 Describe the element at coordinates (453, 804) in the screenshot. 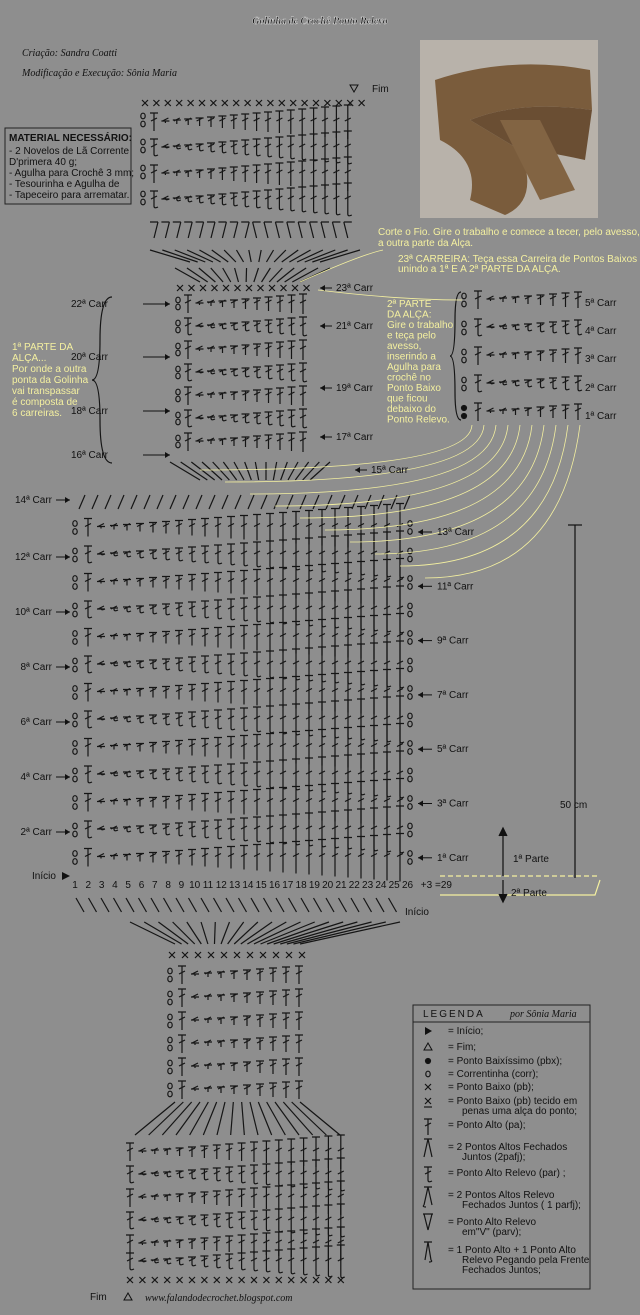

I see `row-label: 3ª Carr` at that location.